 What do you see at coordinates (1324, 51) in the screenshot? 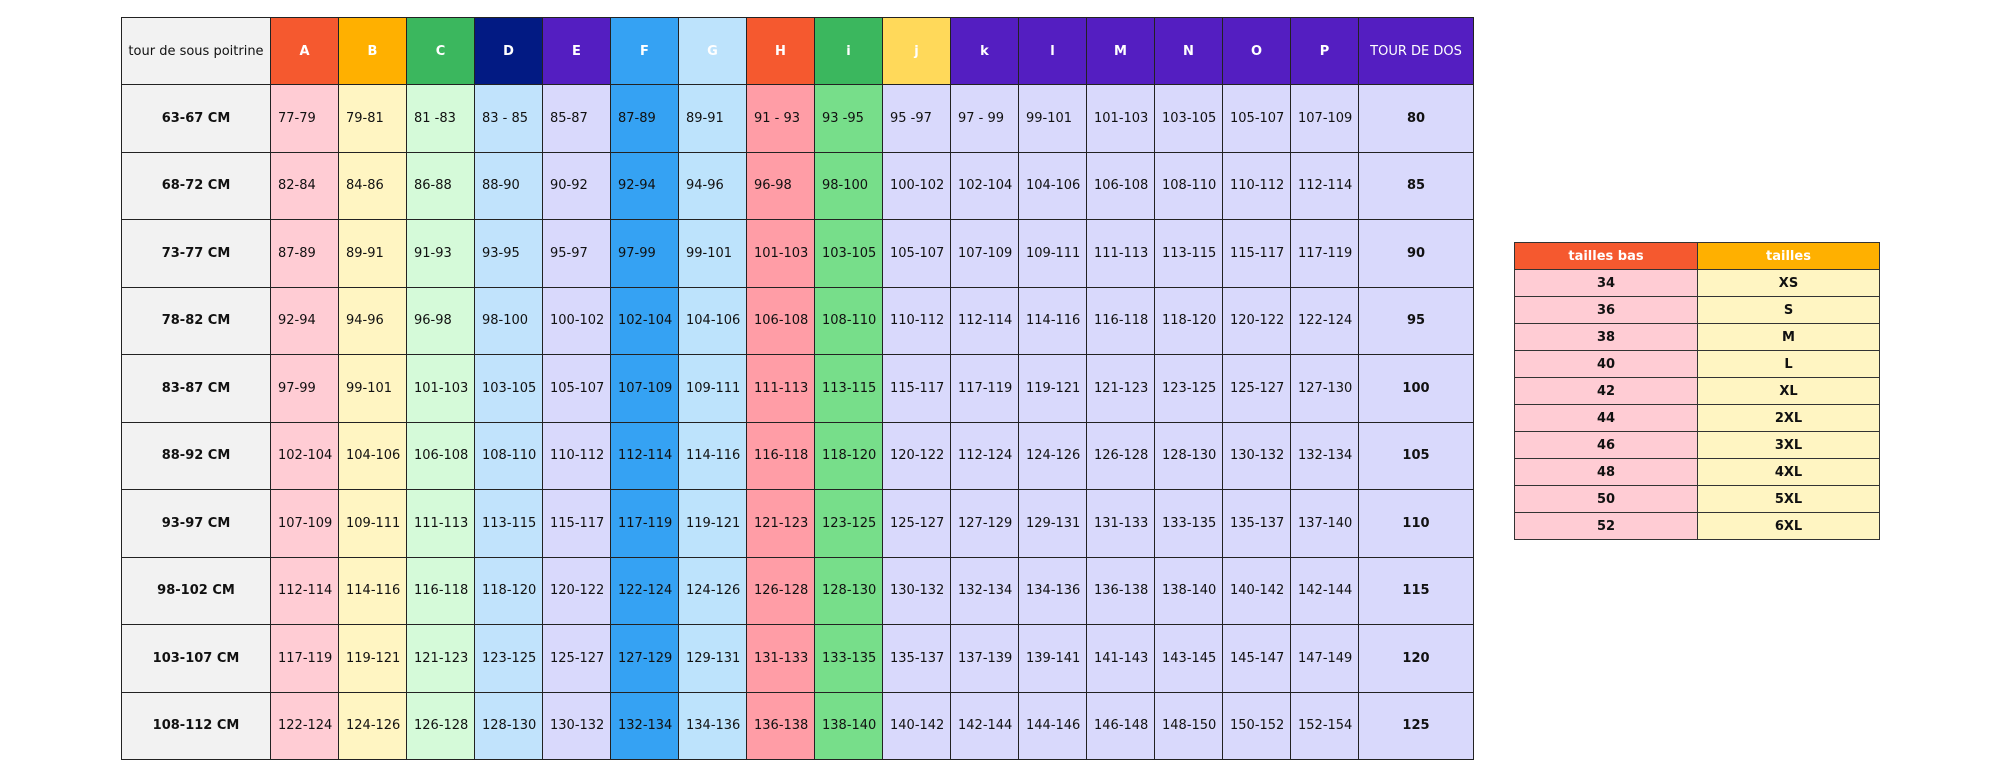
I see `header-cup-P: P` at bounding box center [1324, 51].